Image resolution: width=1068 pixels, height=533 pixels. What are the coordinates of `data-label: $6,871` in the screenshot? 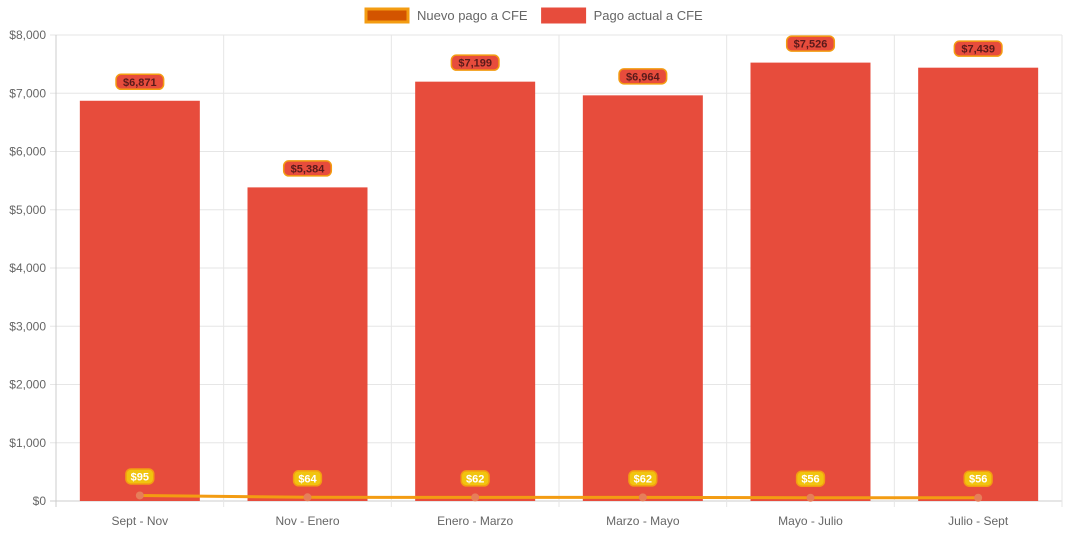 It's located at (140, 82).